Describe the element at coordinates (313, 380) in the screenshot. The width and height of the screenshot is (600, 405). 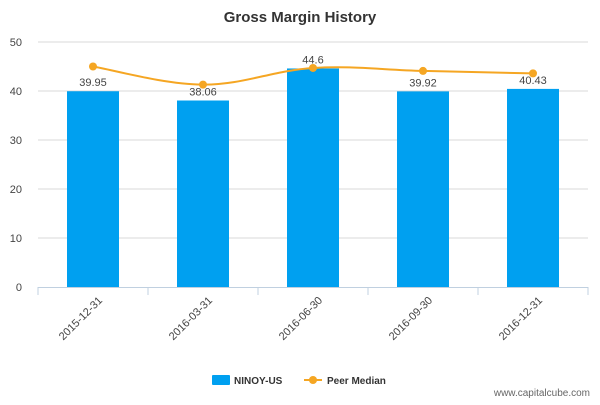
I see `legend-swatch-line-marker` at that location.